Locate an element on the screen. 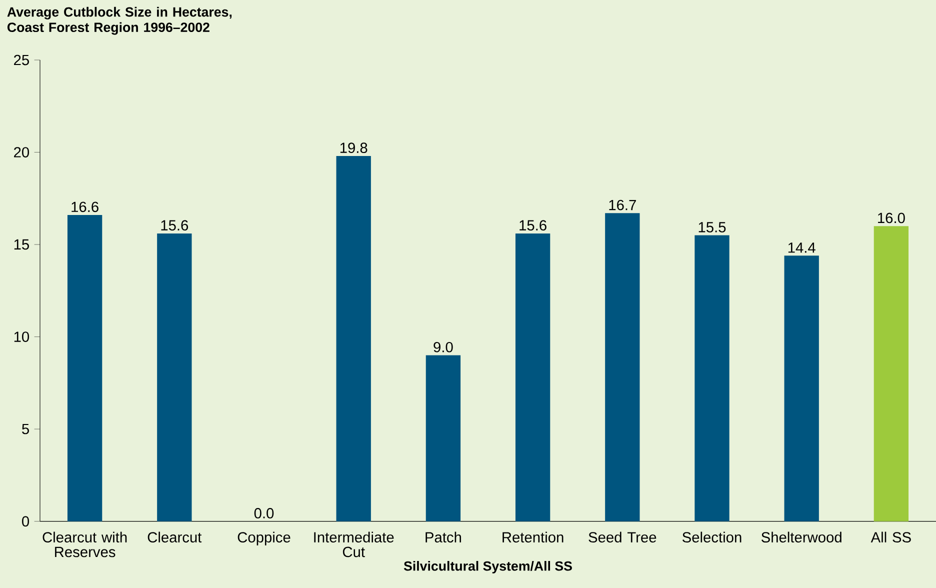 This screenshot has width=936, height=588. data-label: 14.4 is located at coordinates (802, 247).